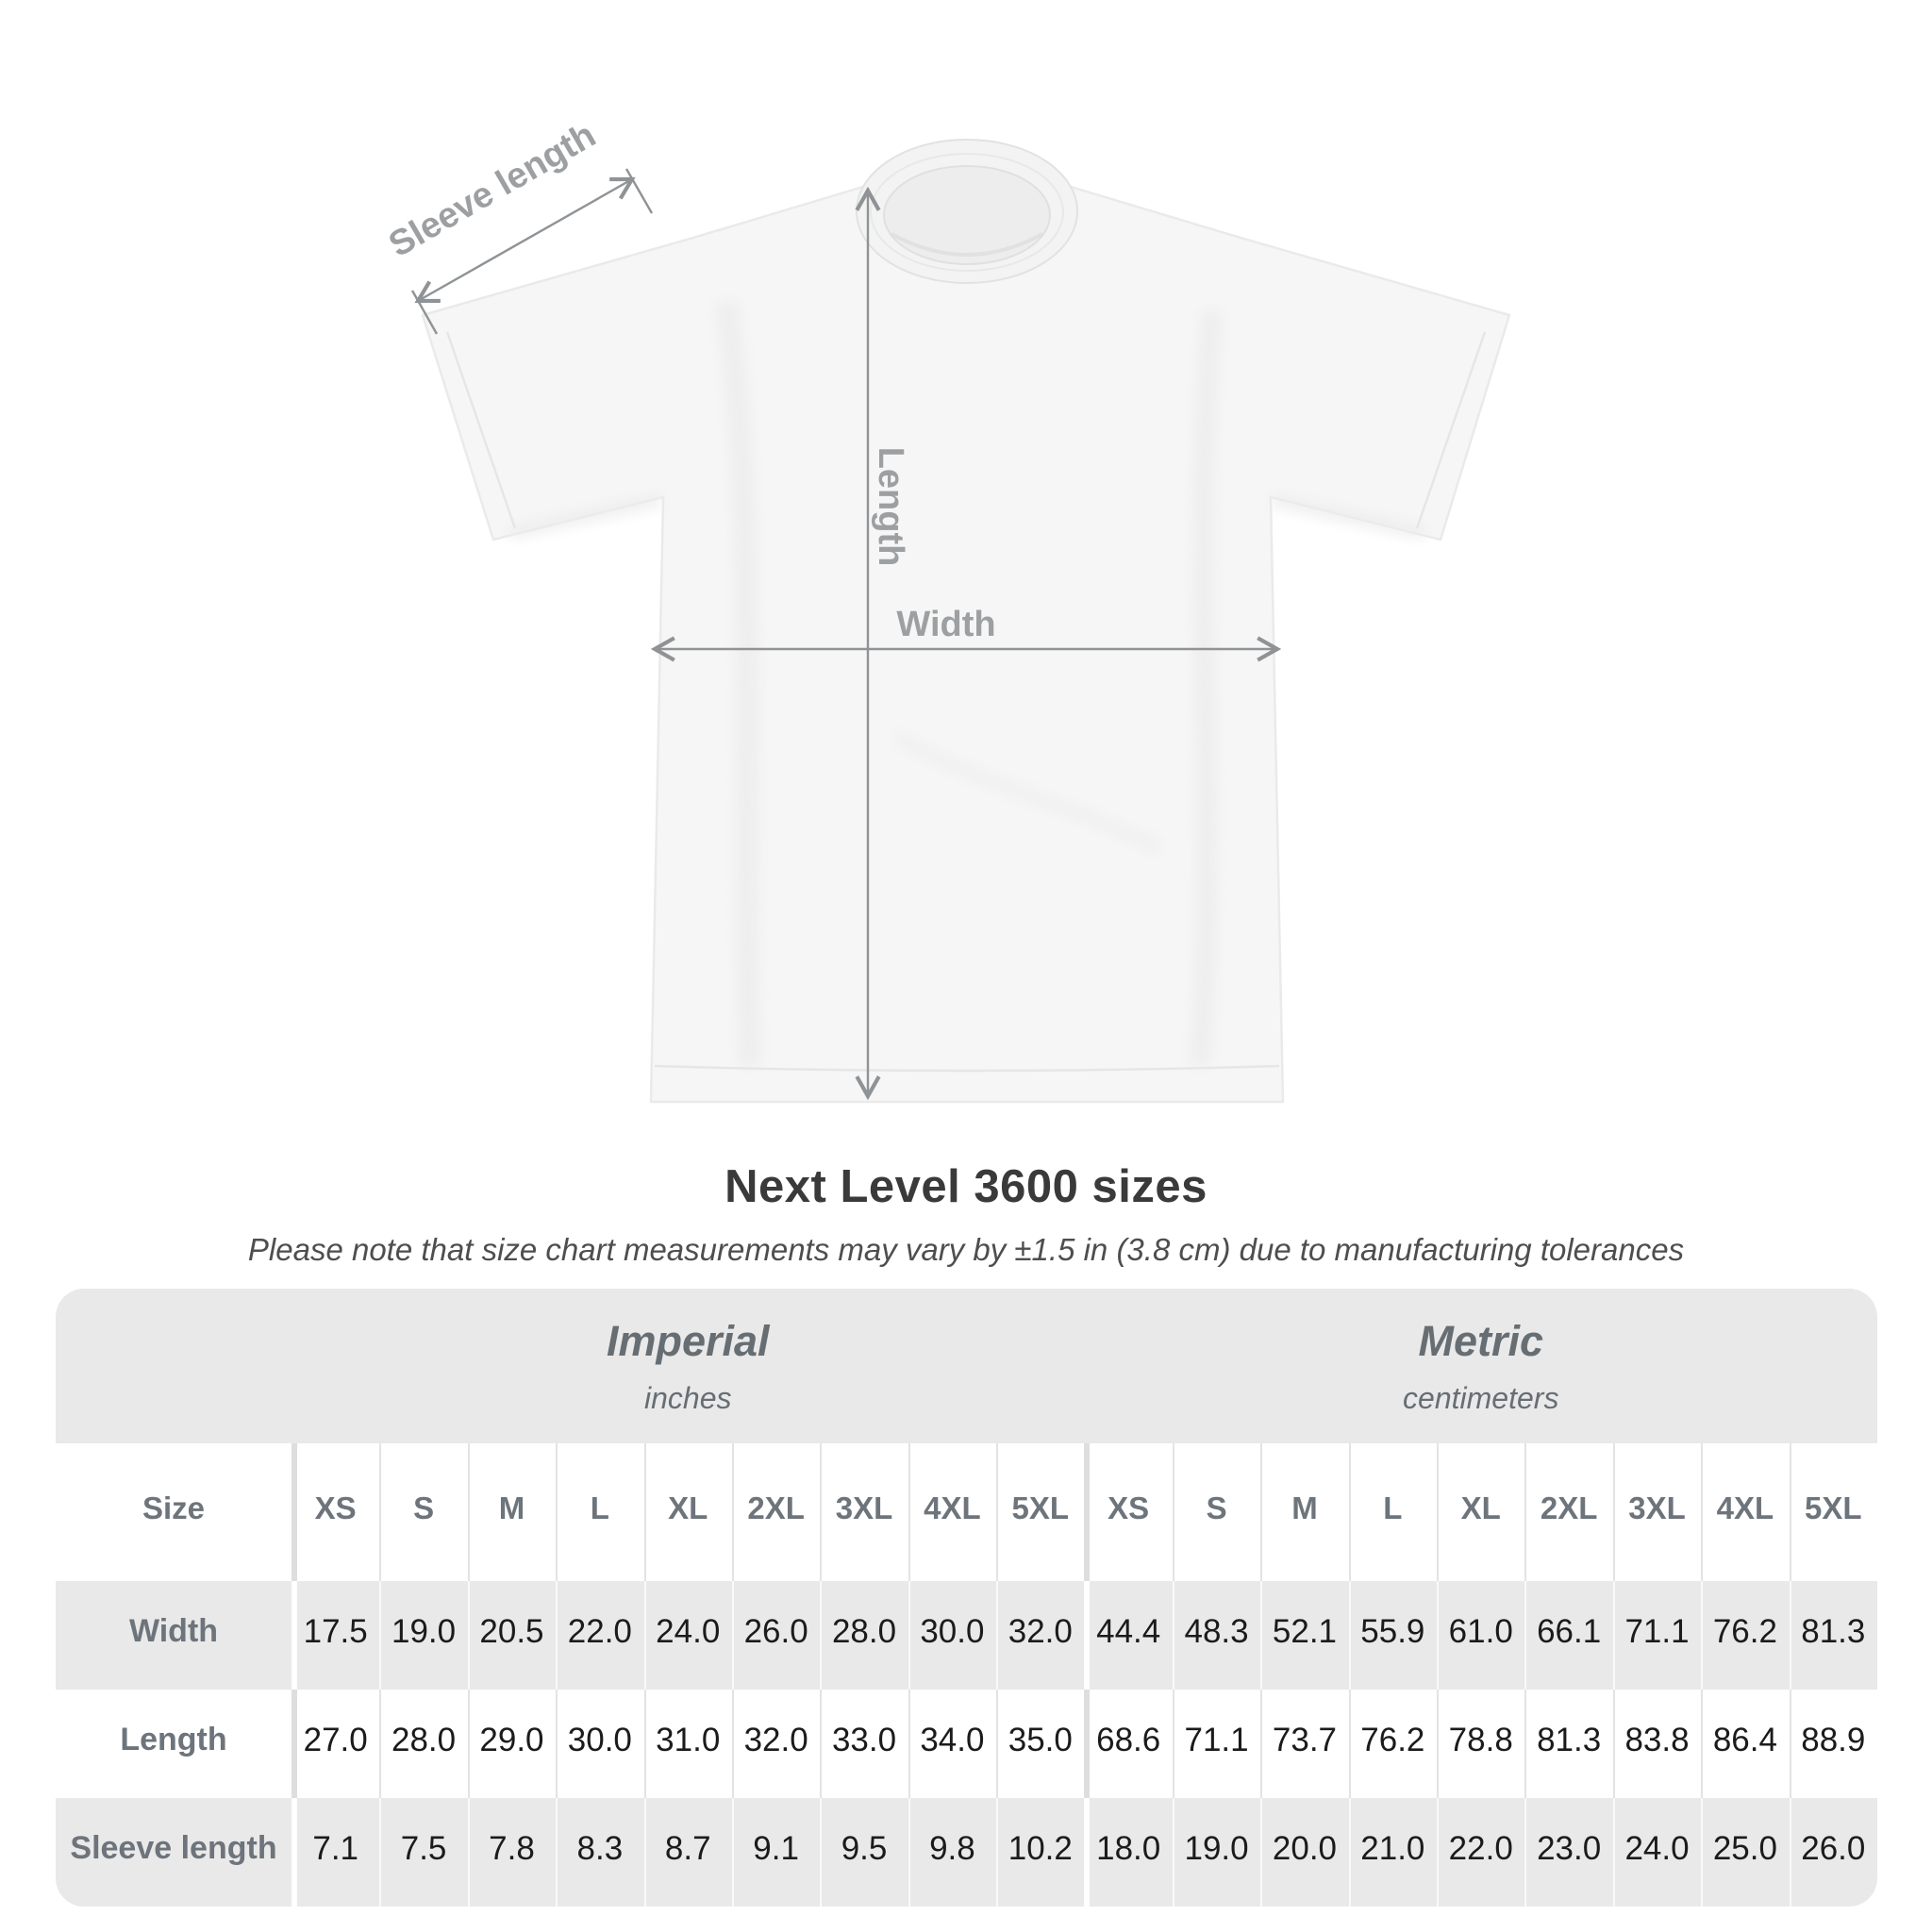  What do you see at coordinates (1568, 1853) in the screenshot?
I see `measurement-value: 23.0` at bounding box center [1568, 1853].